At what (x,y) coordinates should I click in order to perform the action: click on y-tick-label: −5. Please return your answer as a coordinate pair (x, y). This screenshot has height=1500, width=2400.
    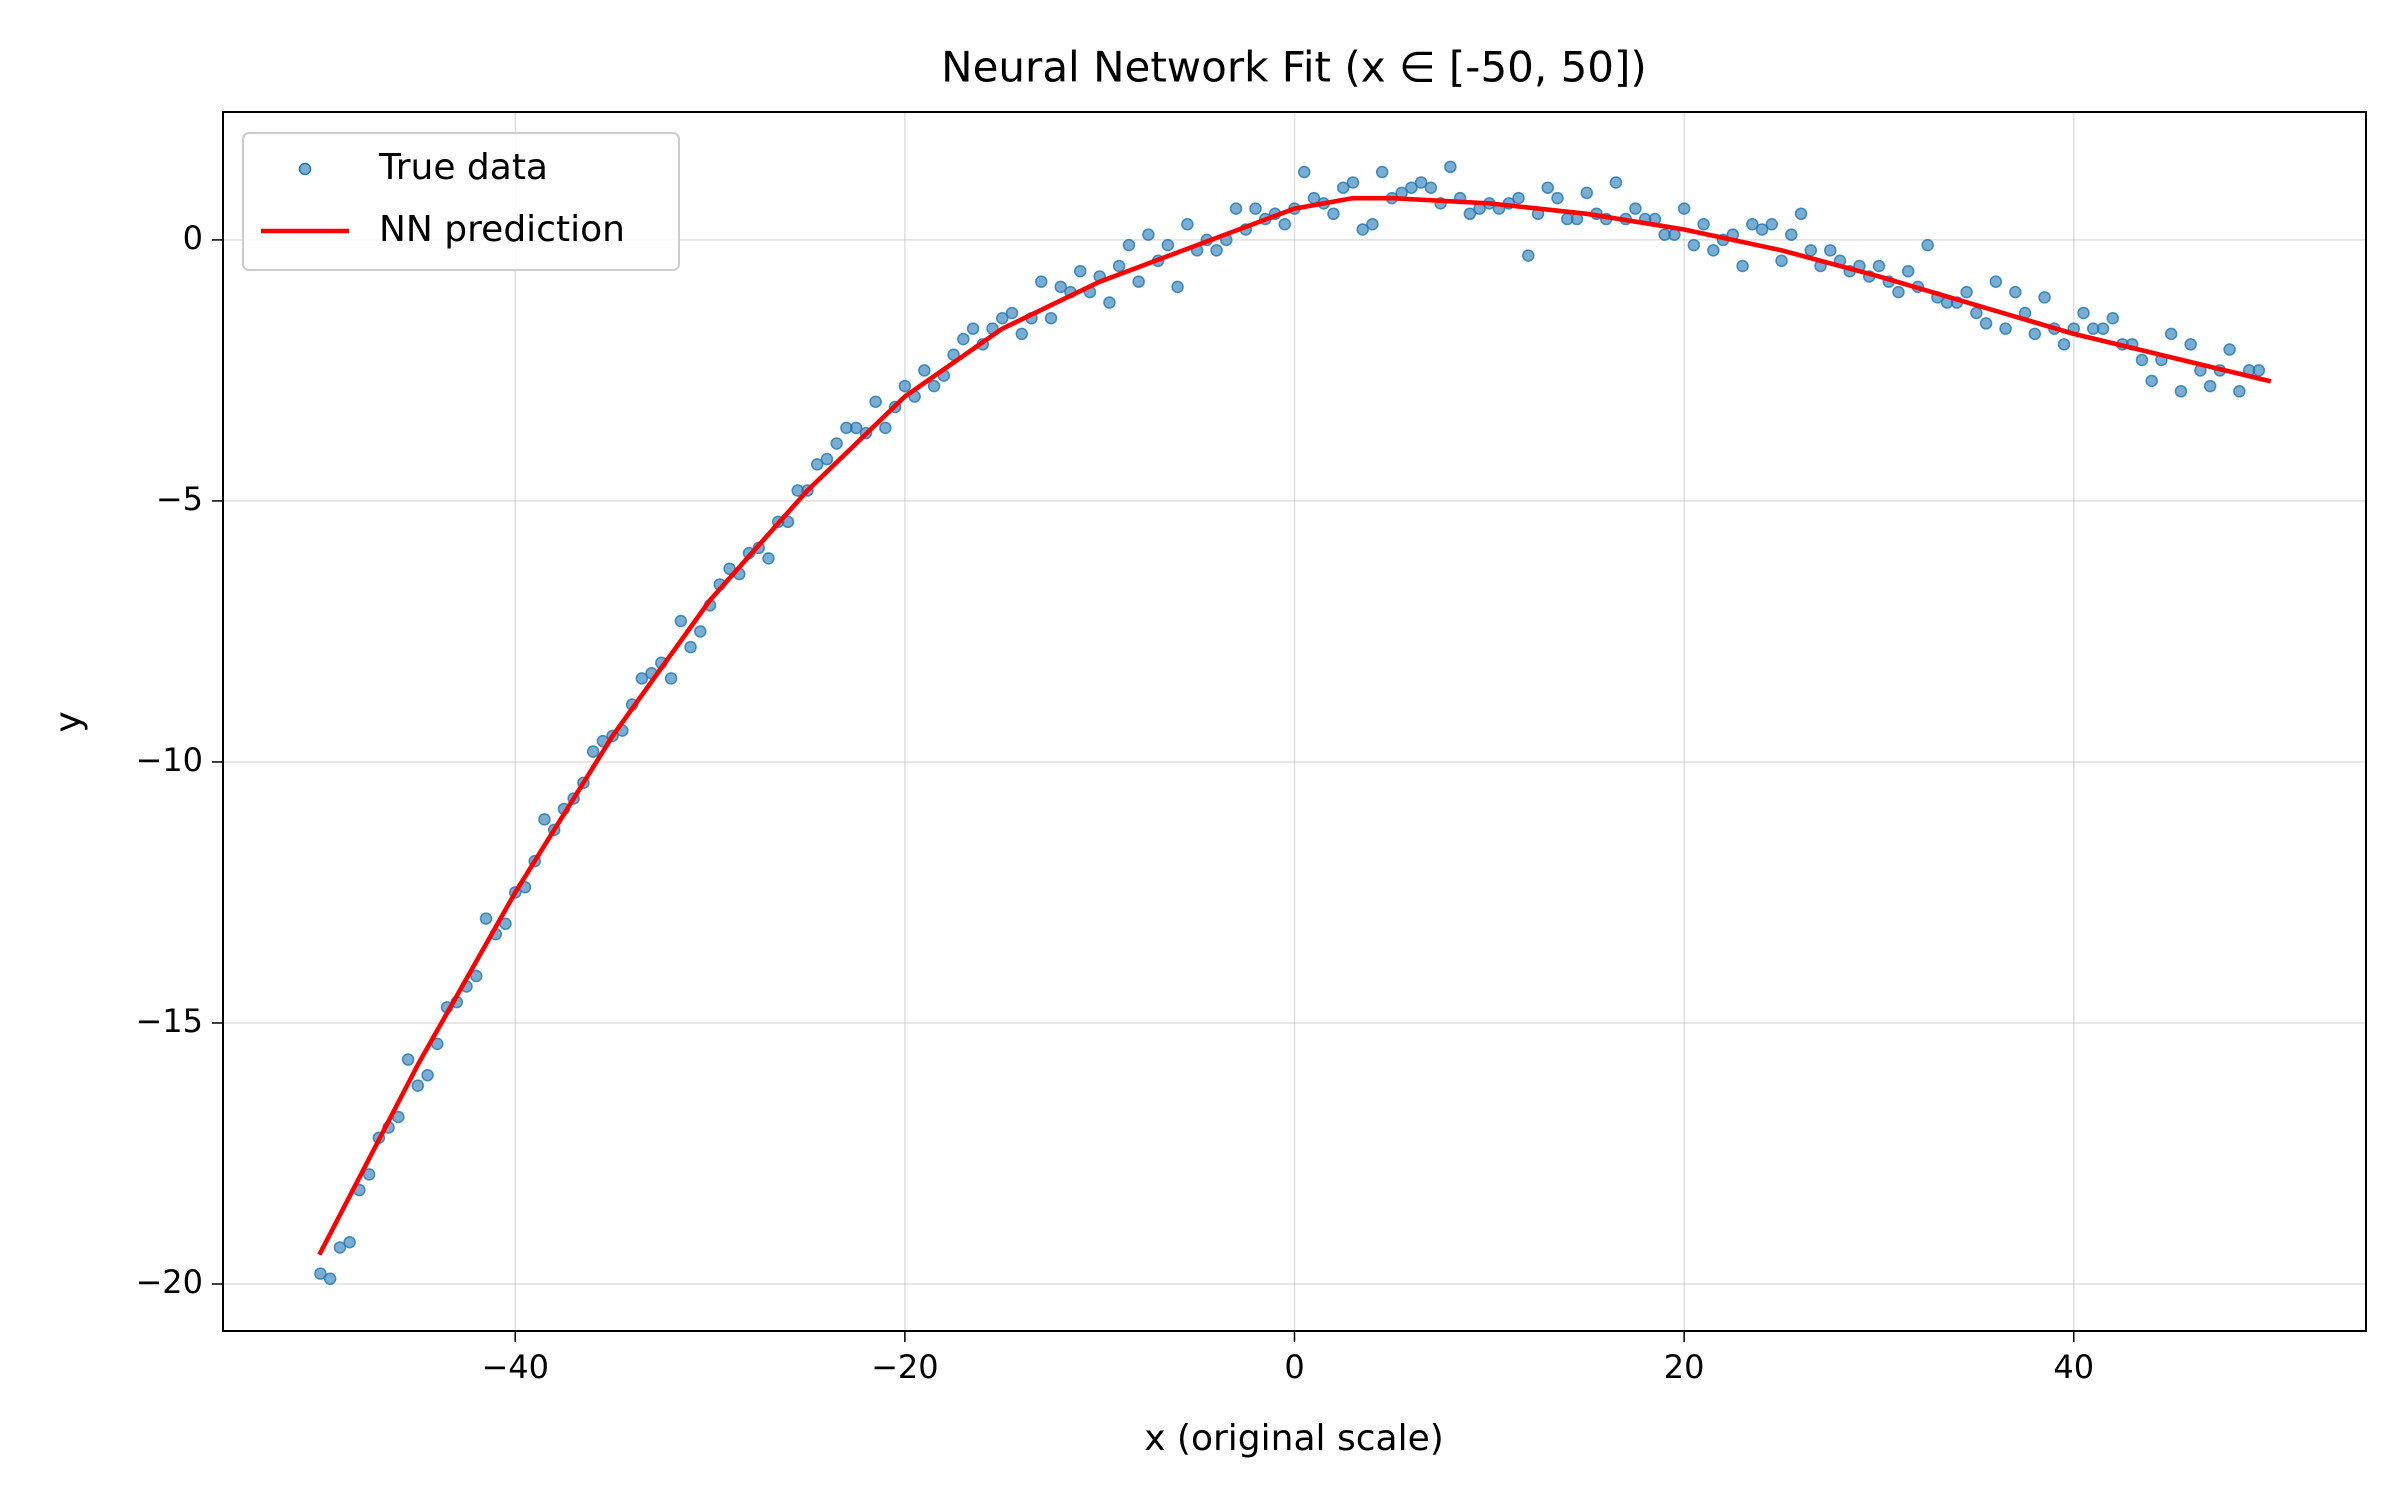
    Looking at the image, I should click on (179, 499).